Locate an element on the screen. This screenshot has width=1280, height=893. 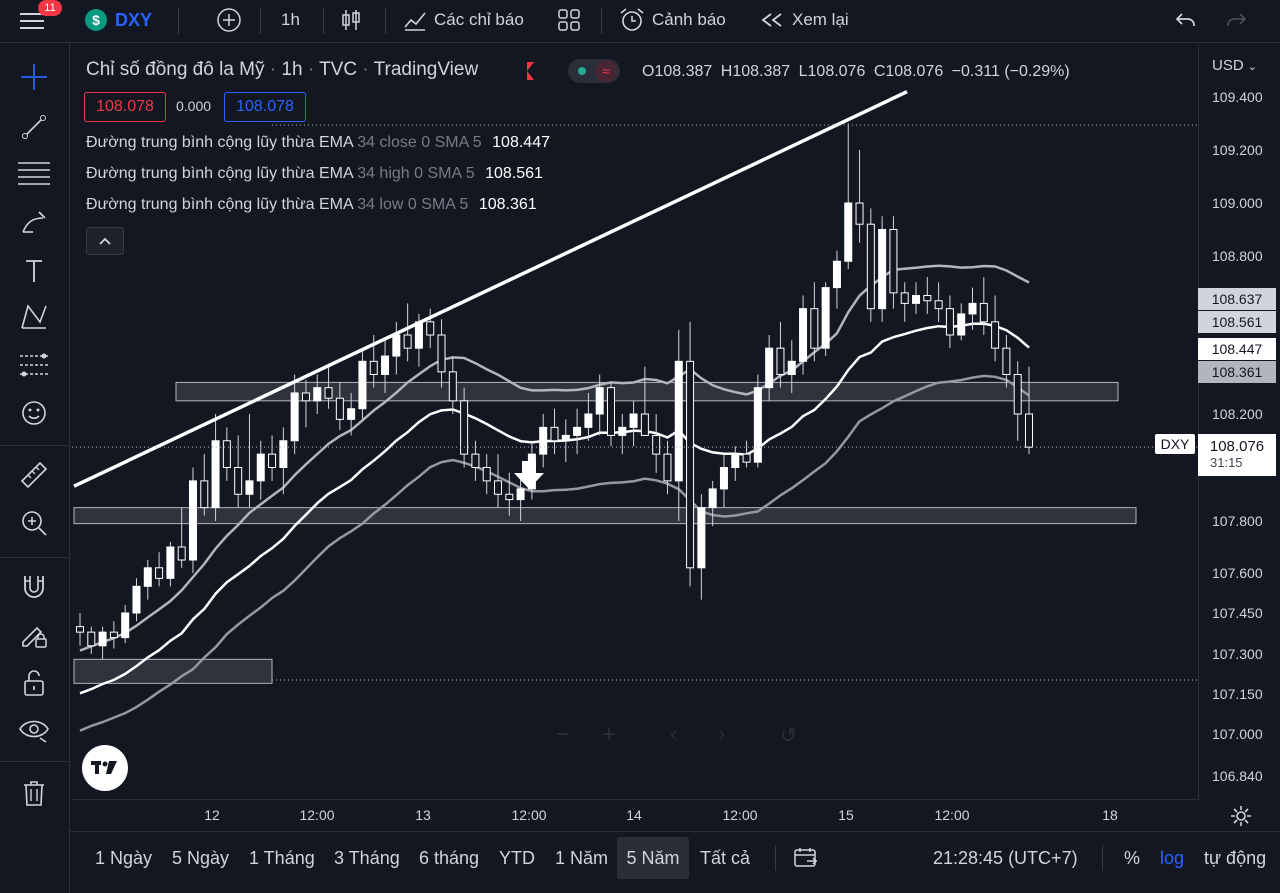
flag-icon is located at coordinates (530, 71).